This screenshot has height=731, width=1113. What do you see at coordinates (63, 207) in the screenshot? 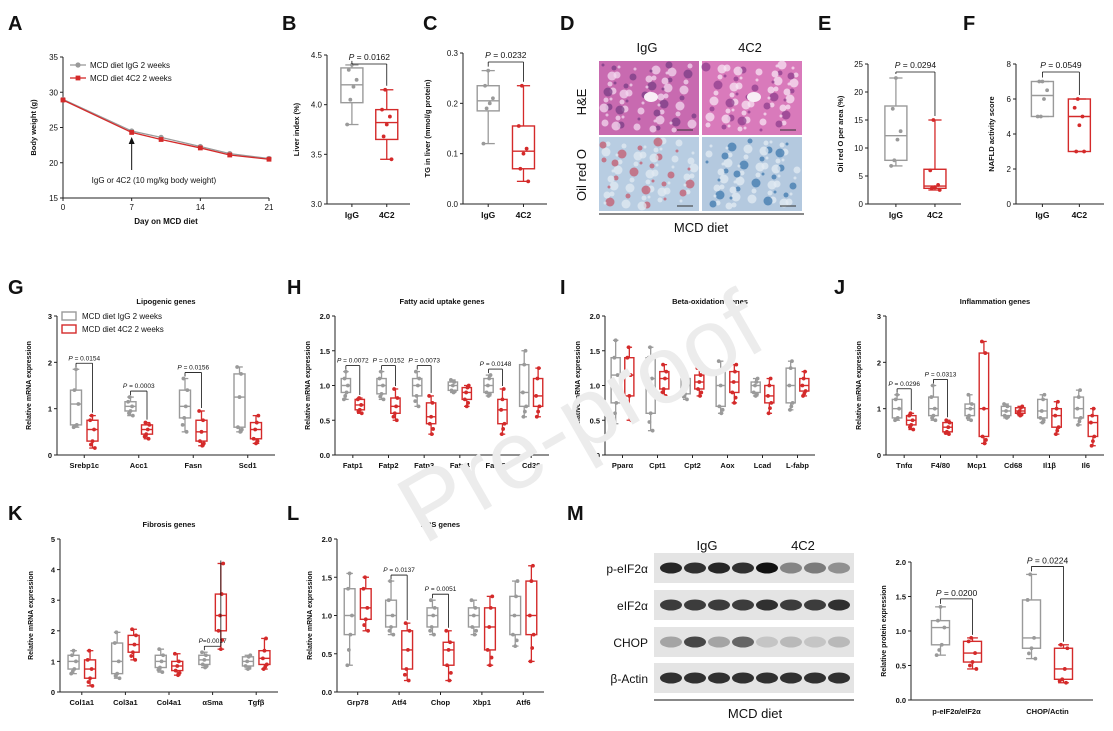
I see `x-tick-label: 0` at bounding box center [63, 207].